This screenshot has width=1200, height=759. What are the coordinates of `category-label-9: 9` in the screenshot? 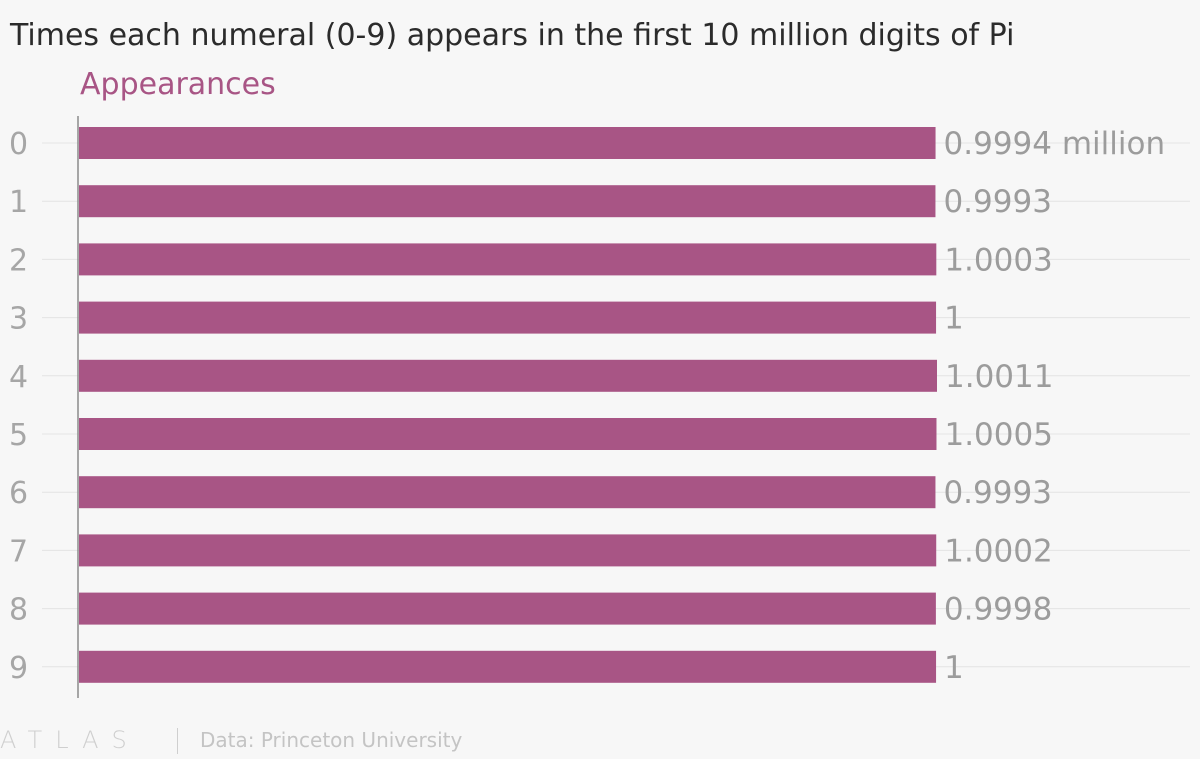 It's located at (18, 668).